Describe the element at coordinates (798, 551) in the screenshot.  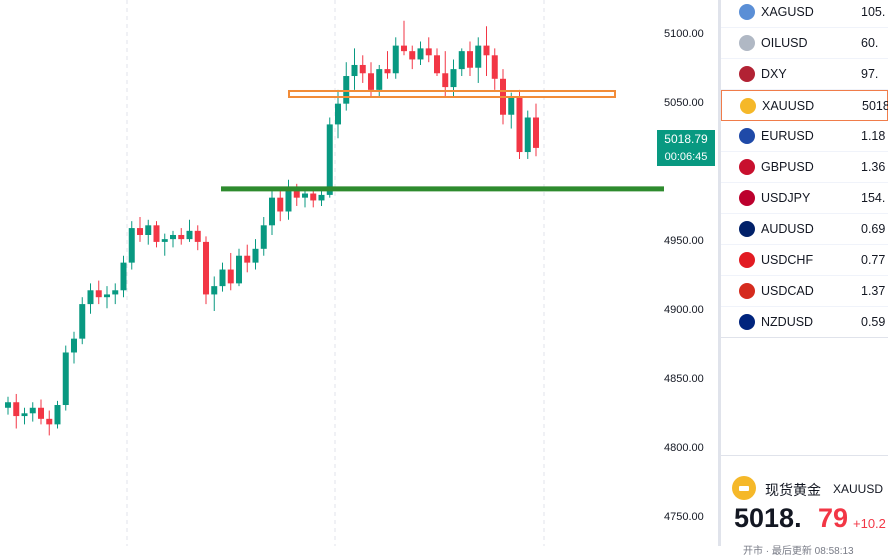
I see `detail-market-status: 开市 · 最后更新 08:58:13` at that location.